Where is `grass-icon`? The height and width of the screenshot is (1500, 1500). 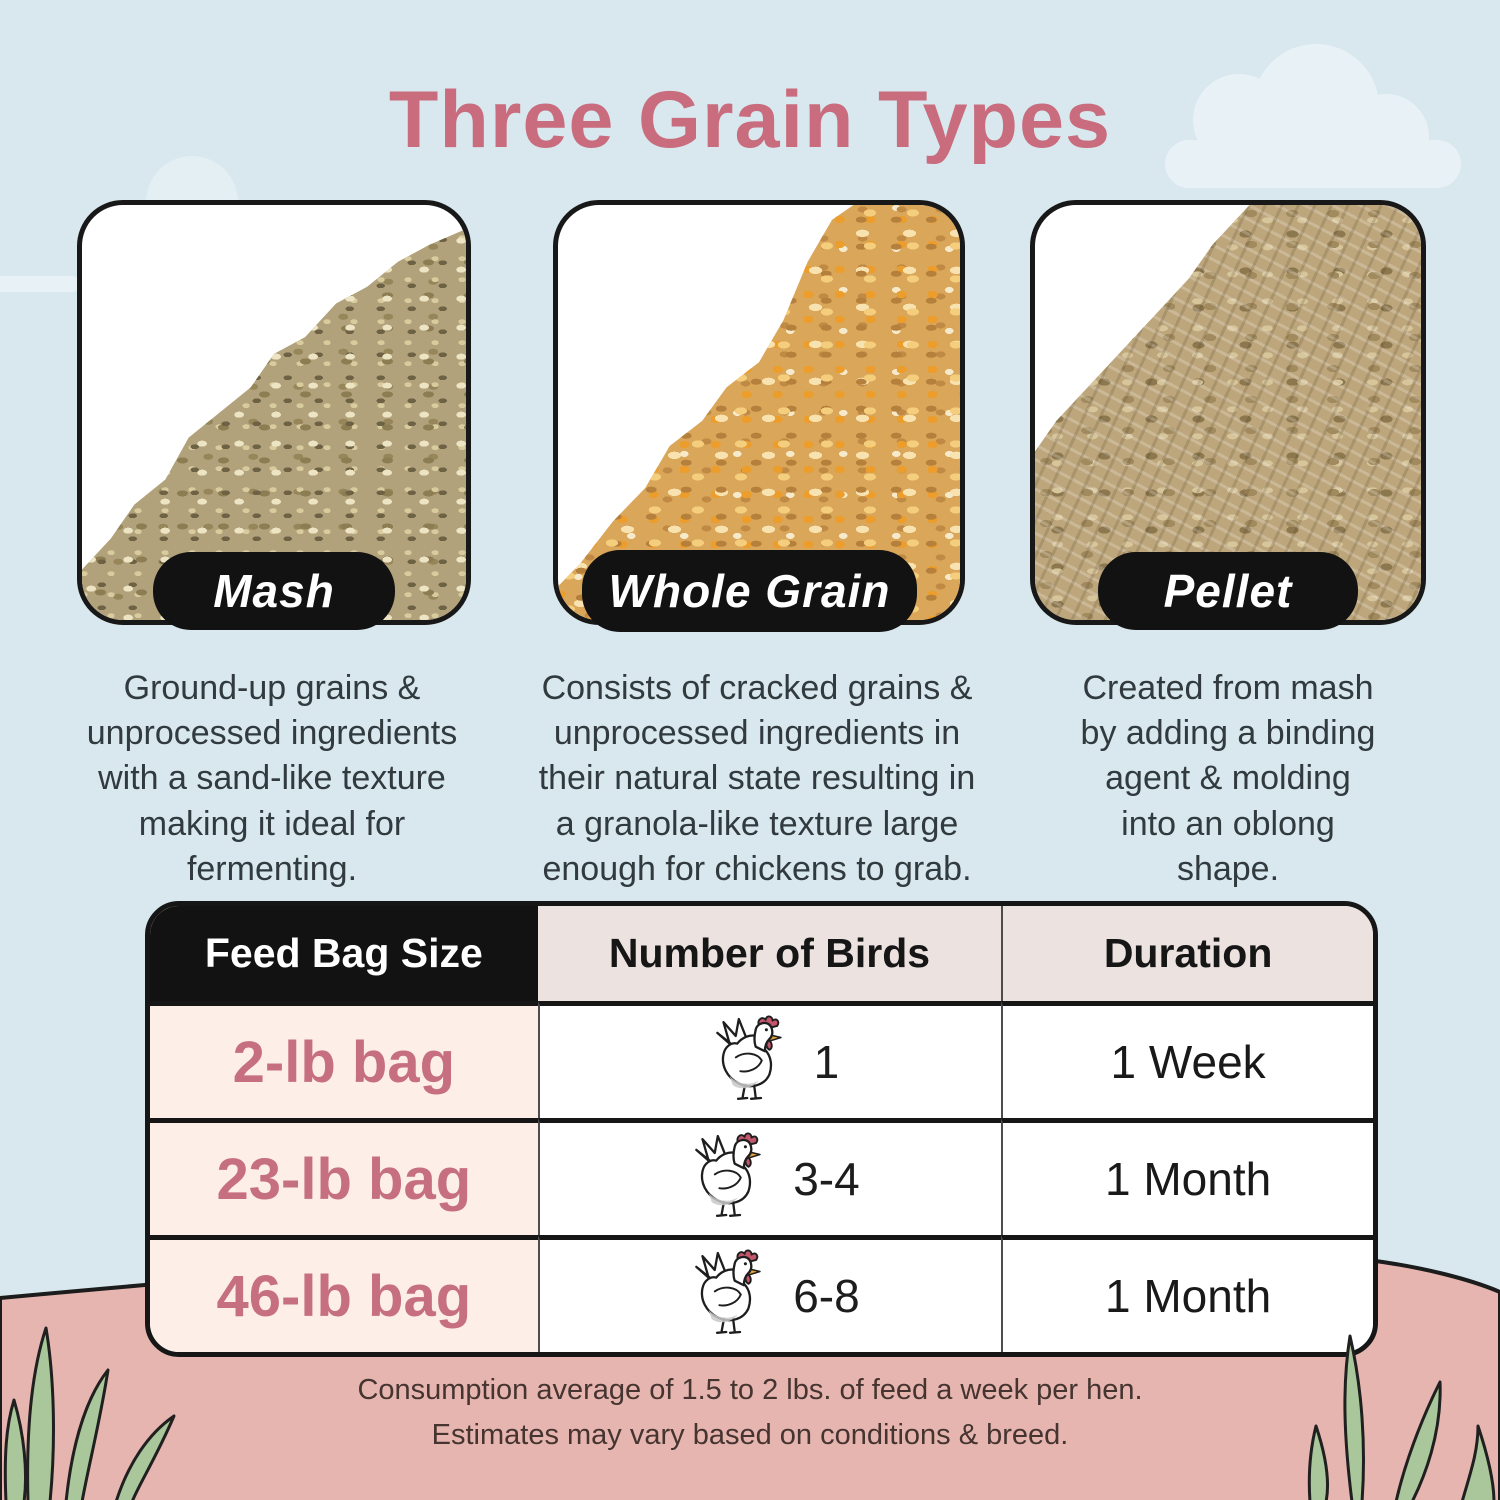
grass-icon is located at coordinates (749, 1413).